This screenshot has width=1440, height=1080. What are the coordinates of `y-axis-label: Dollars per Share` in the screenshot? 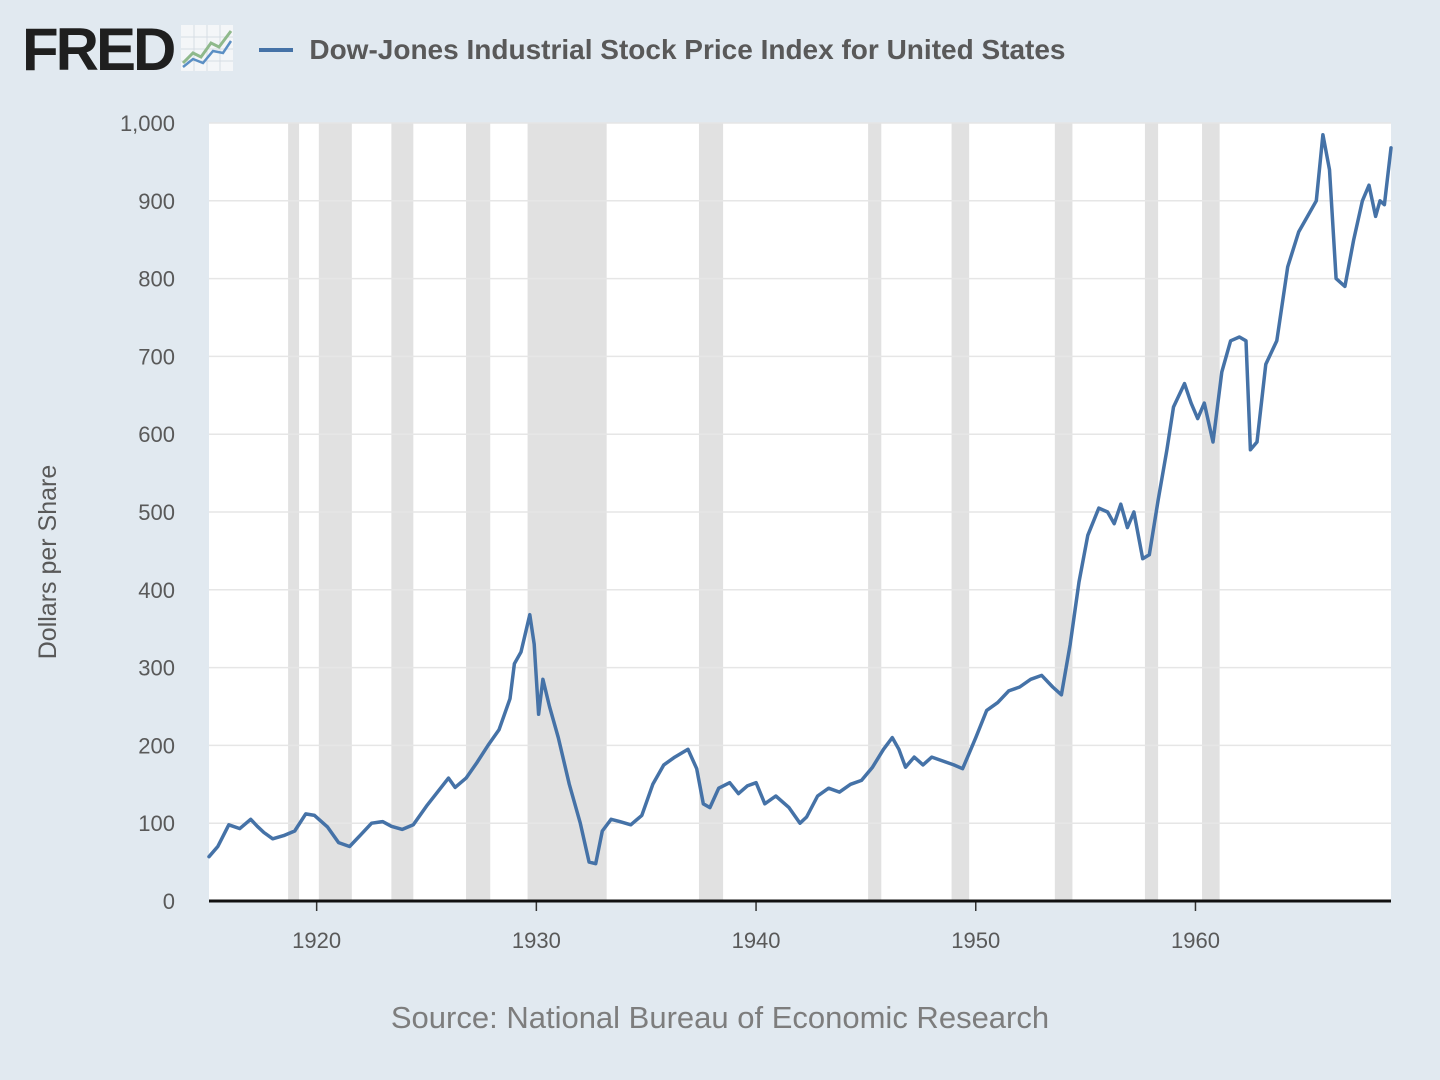 It's located at (48, 562).